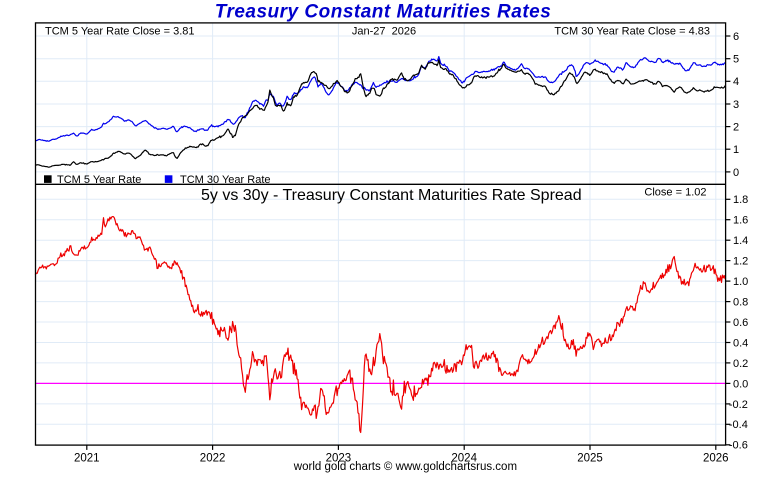 The height and width of the screenshot is (480, 760). I want to click on svg-text: TCM 5 Year Rate Close = 3.81, so click(120, 31).